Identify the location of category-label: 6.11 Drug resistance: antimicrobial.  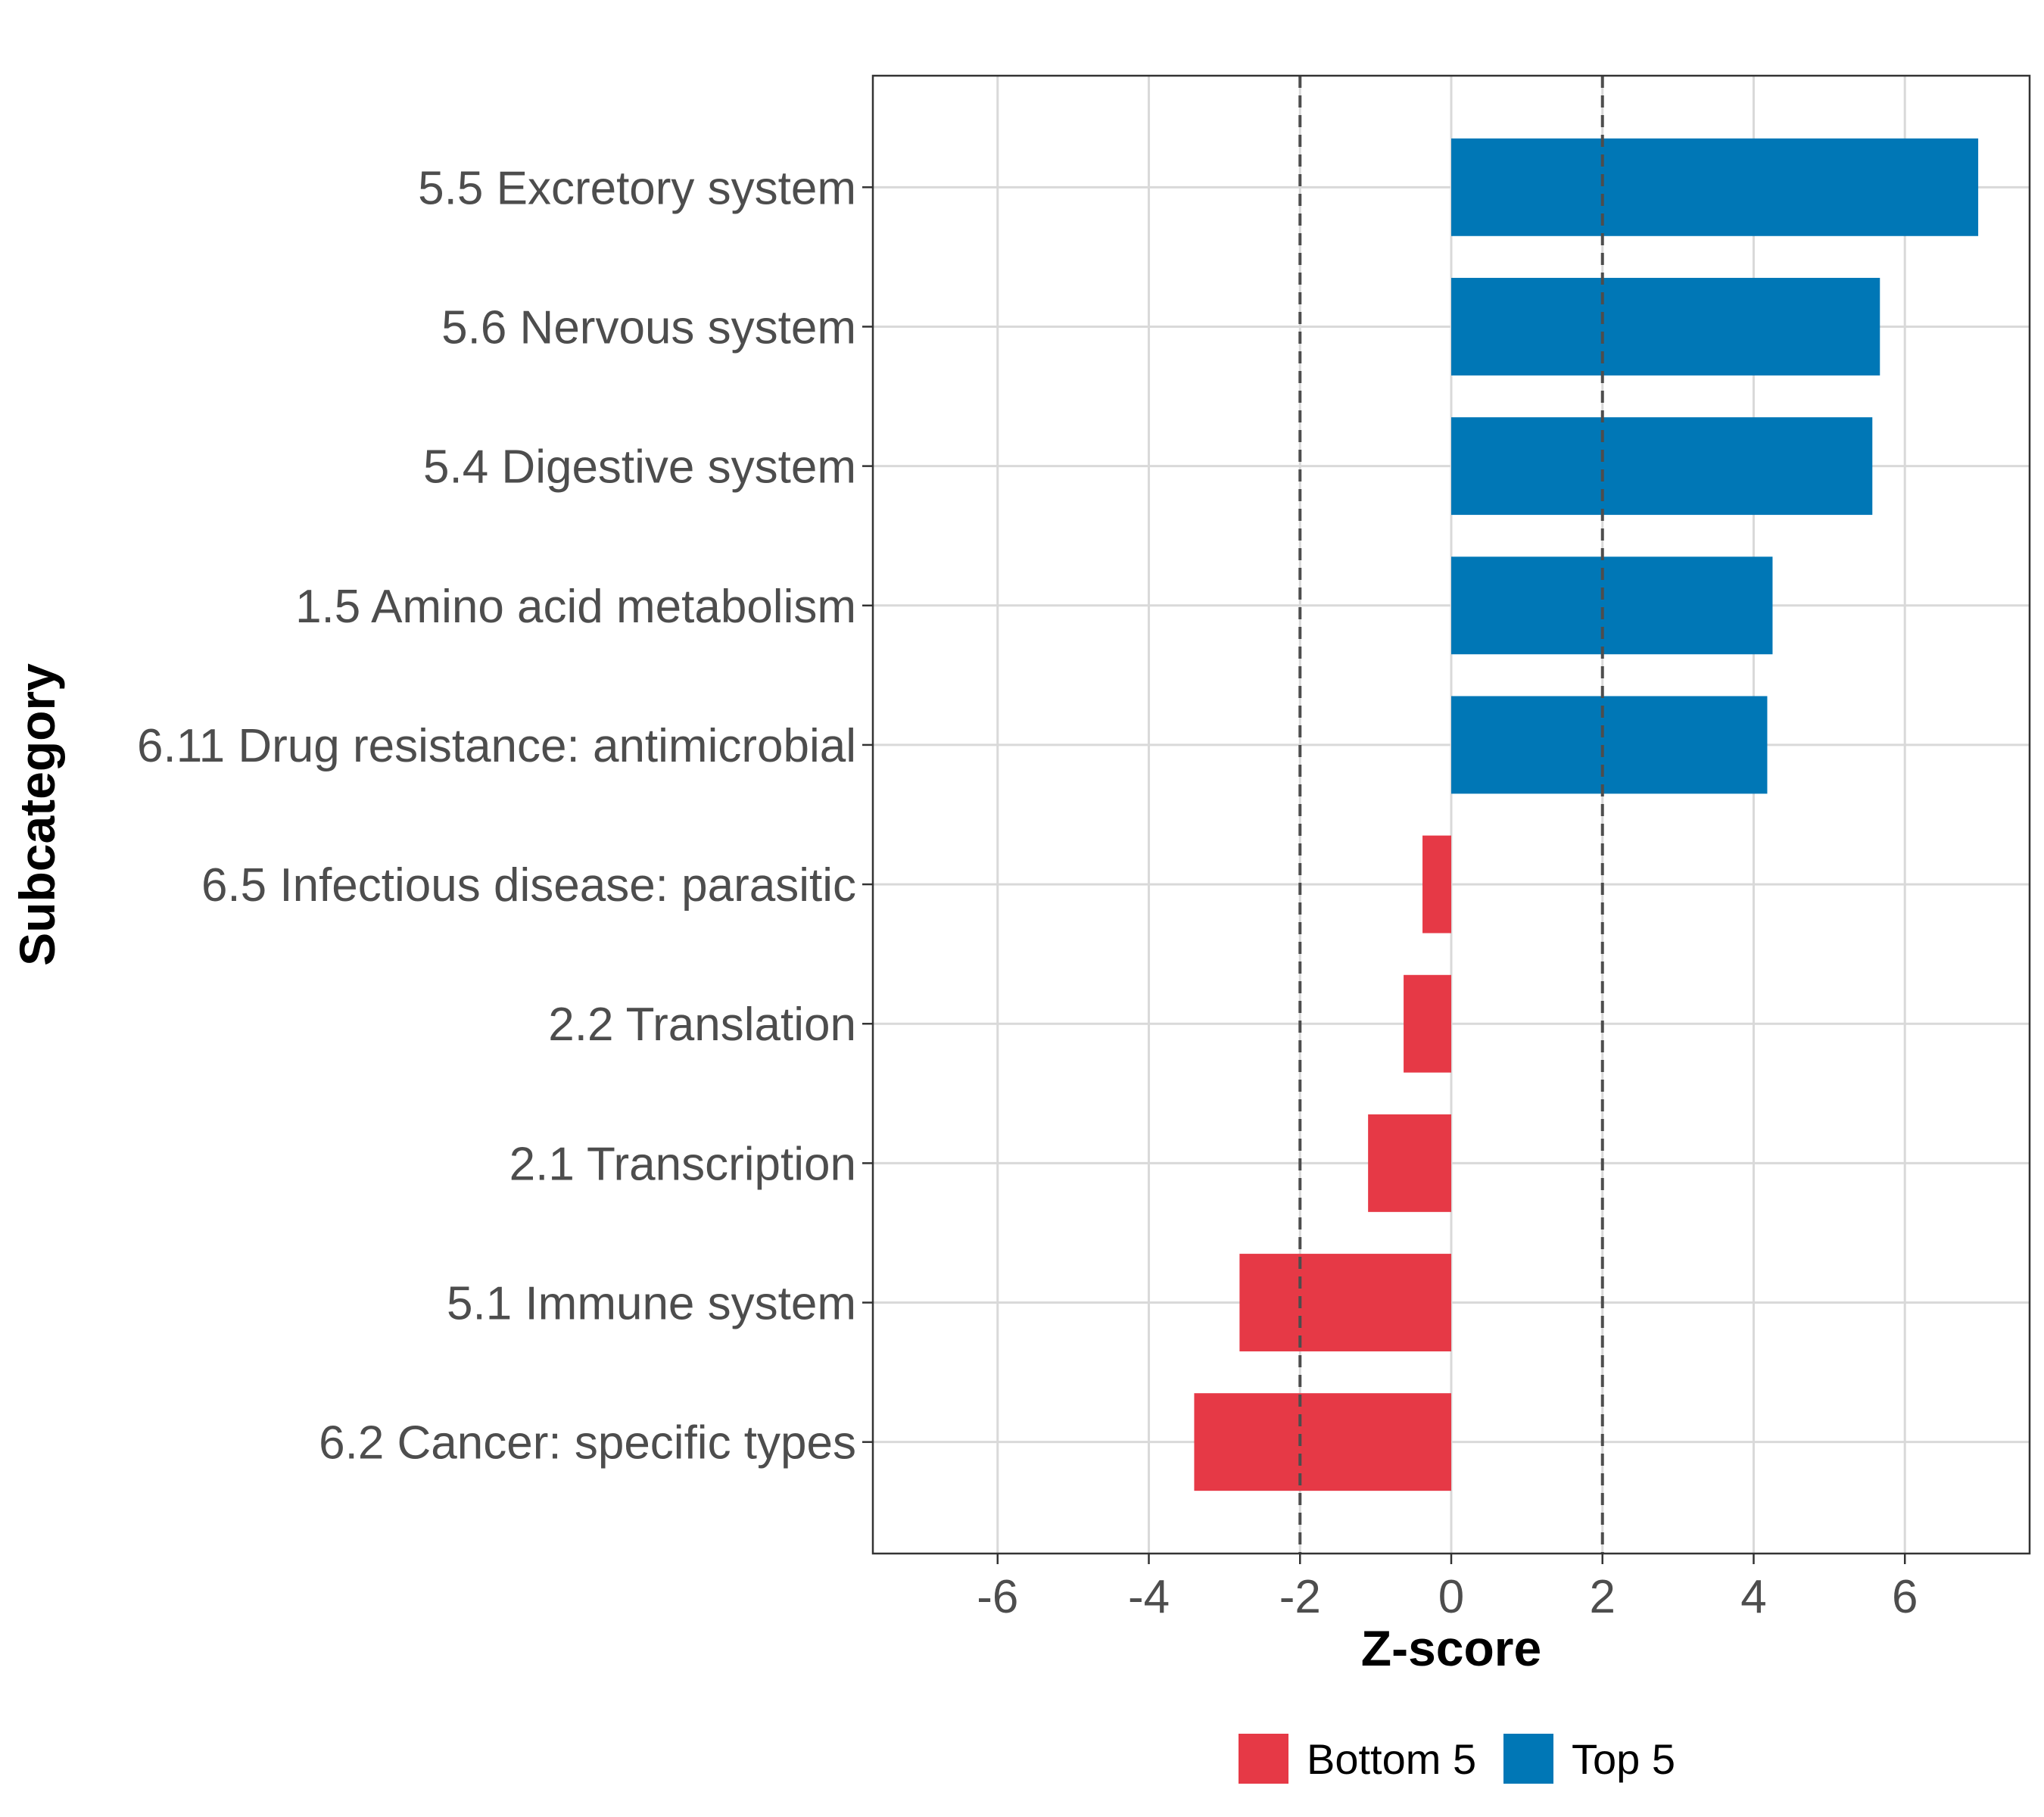
(496, 746).